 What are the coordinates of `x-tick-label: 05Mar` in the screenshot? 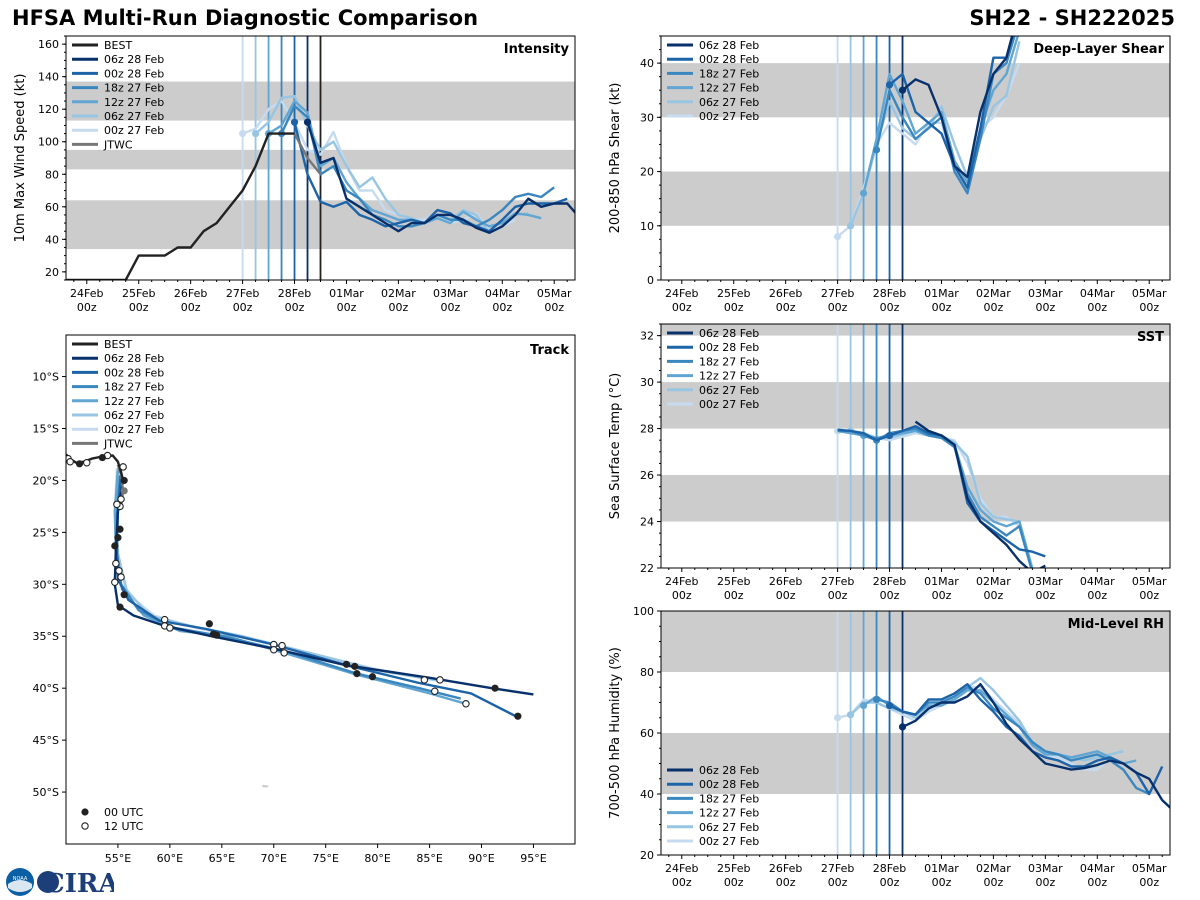 It's located at (1149, 293).